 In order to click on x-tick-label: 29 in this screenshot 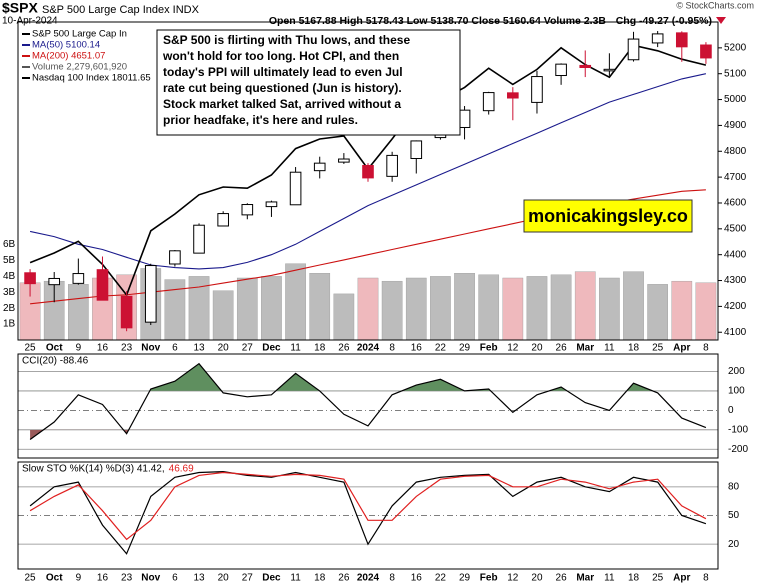, I will do `click(465, 348)`.